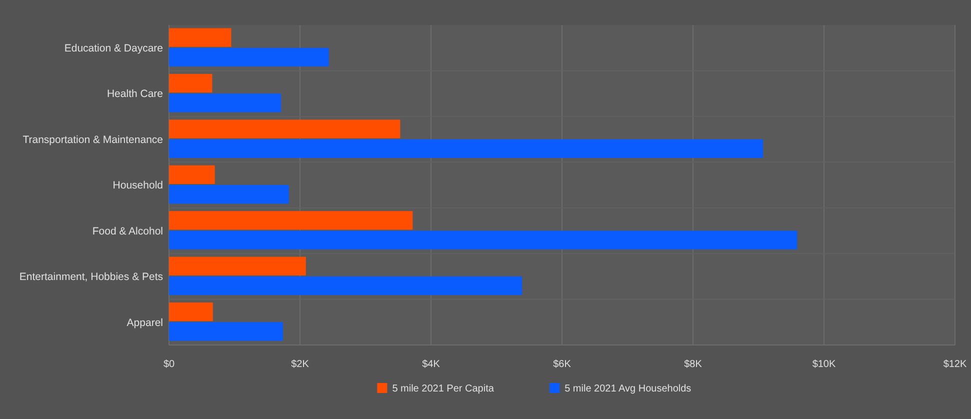 This screenshot has width=971, height=419. What do you see at coordinates (300, 364) in the screenshot?
I see `x-tick-label: $2K` at bounding box center [300, 364].